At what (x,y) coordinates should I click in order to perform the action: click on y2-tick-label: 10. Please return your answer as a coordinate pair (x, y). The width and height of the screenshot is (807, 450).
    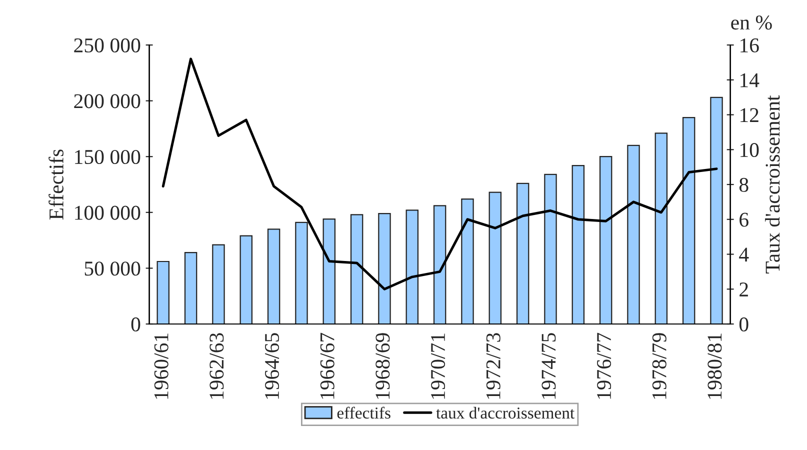
    Looking at the image, I should click on (749, 150).